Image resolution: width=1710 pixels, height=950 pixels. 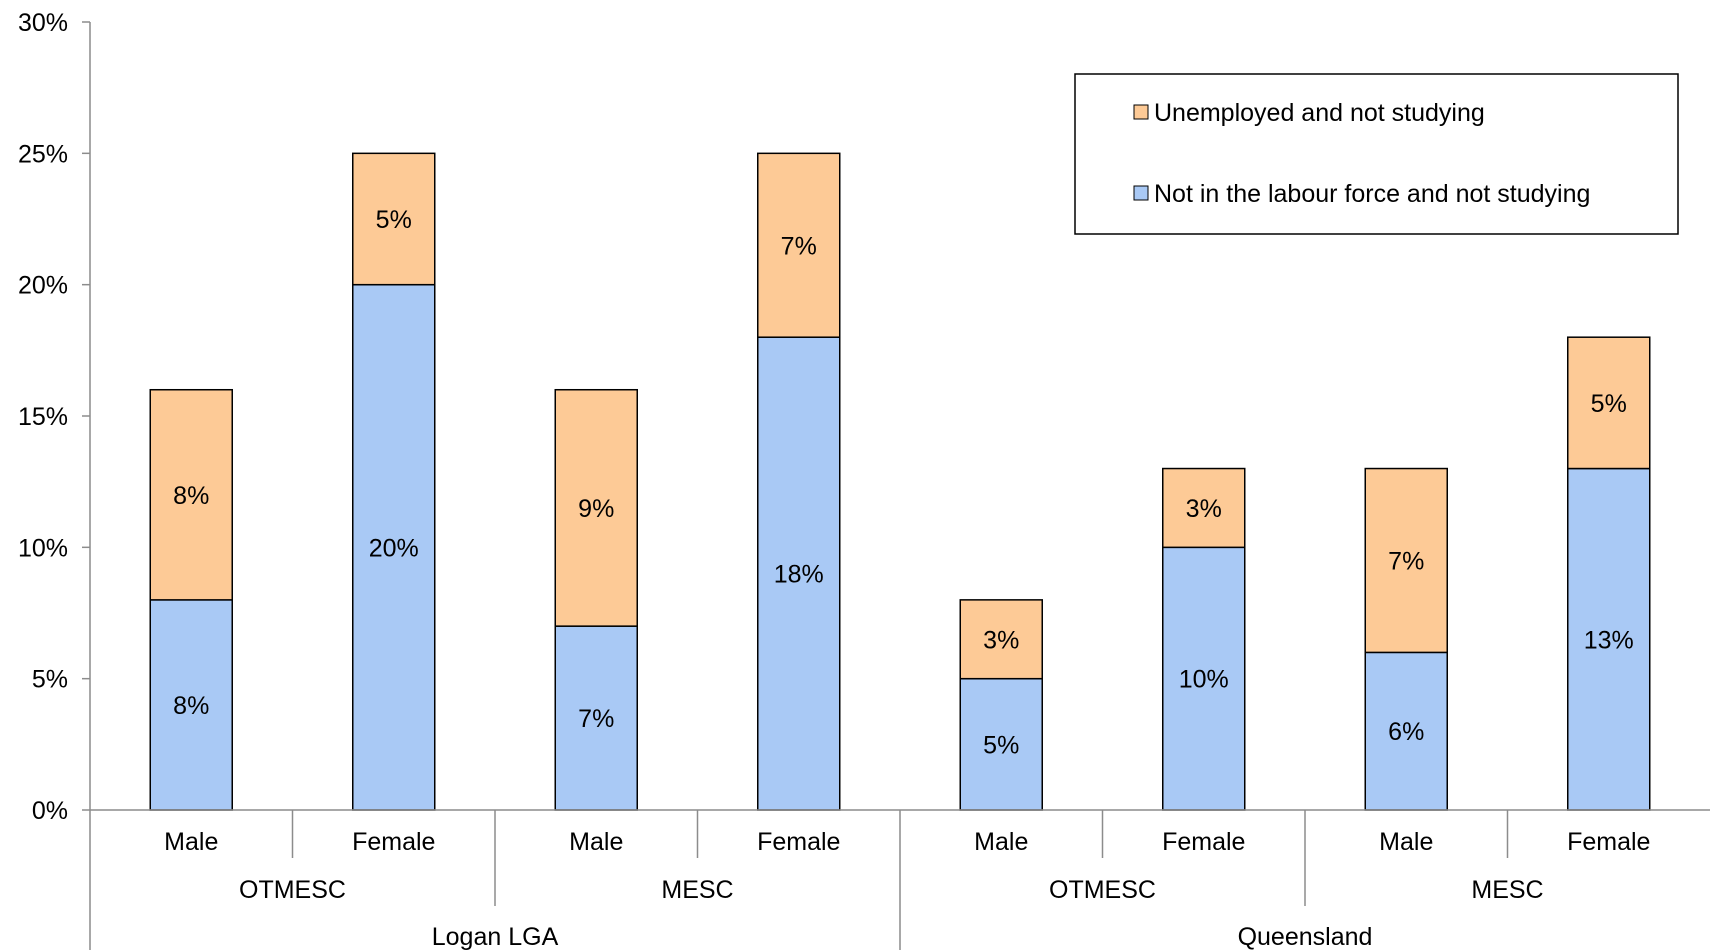 I want to click on data-label: 13%, so click(x=1609, y=640).